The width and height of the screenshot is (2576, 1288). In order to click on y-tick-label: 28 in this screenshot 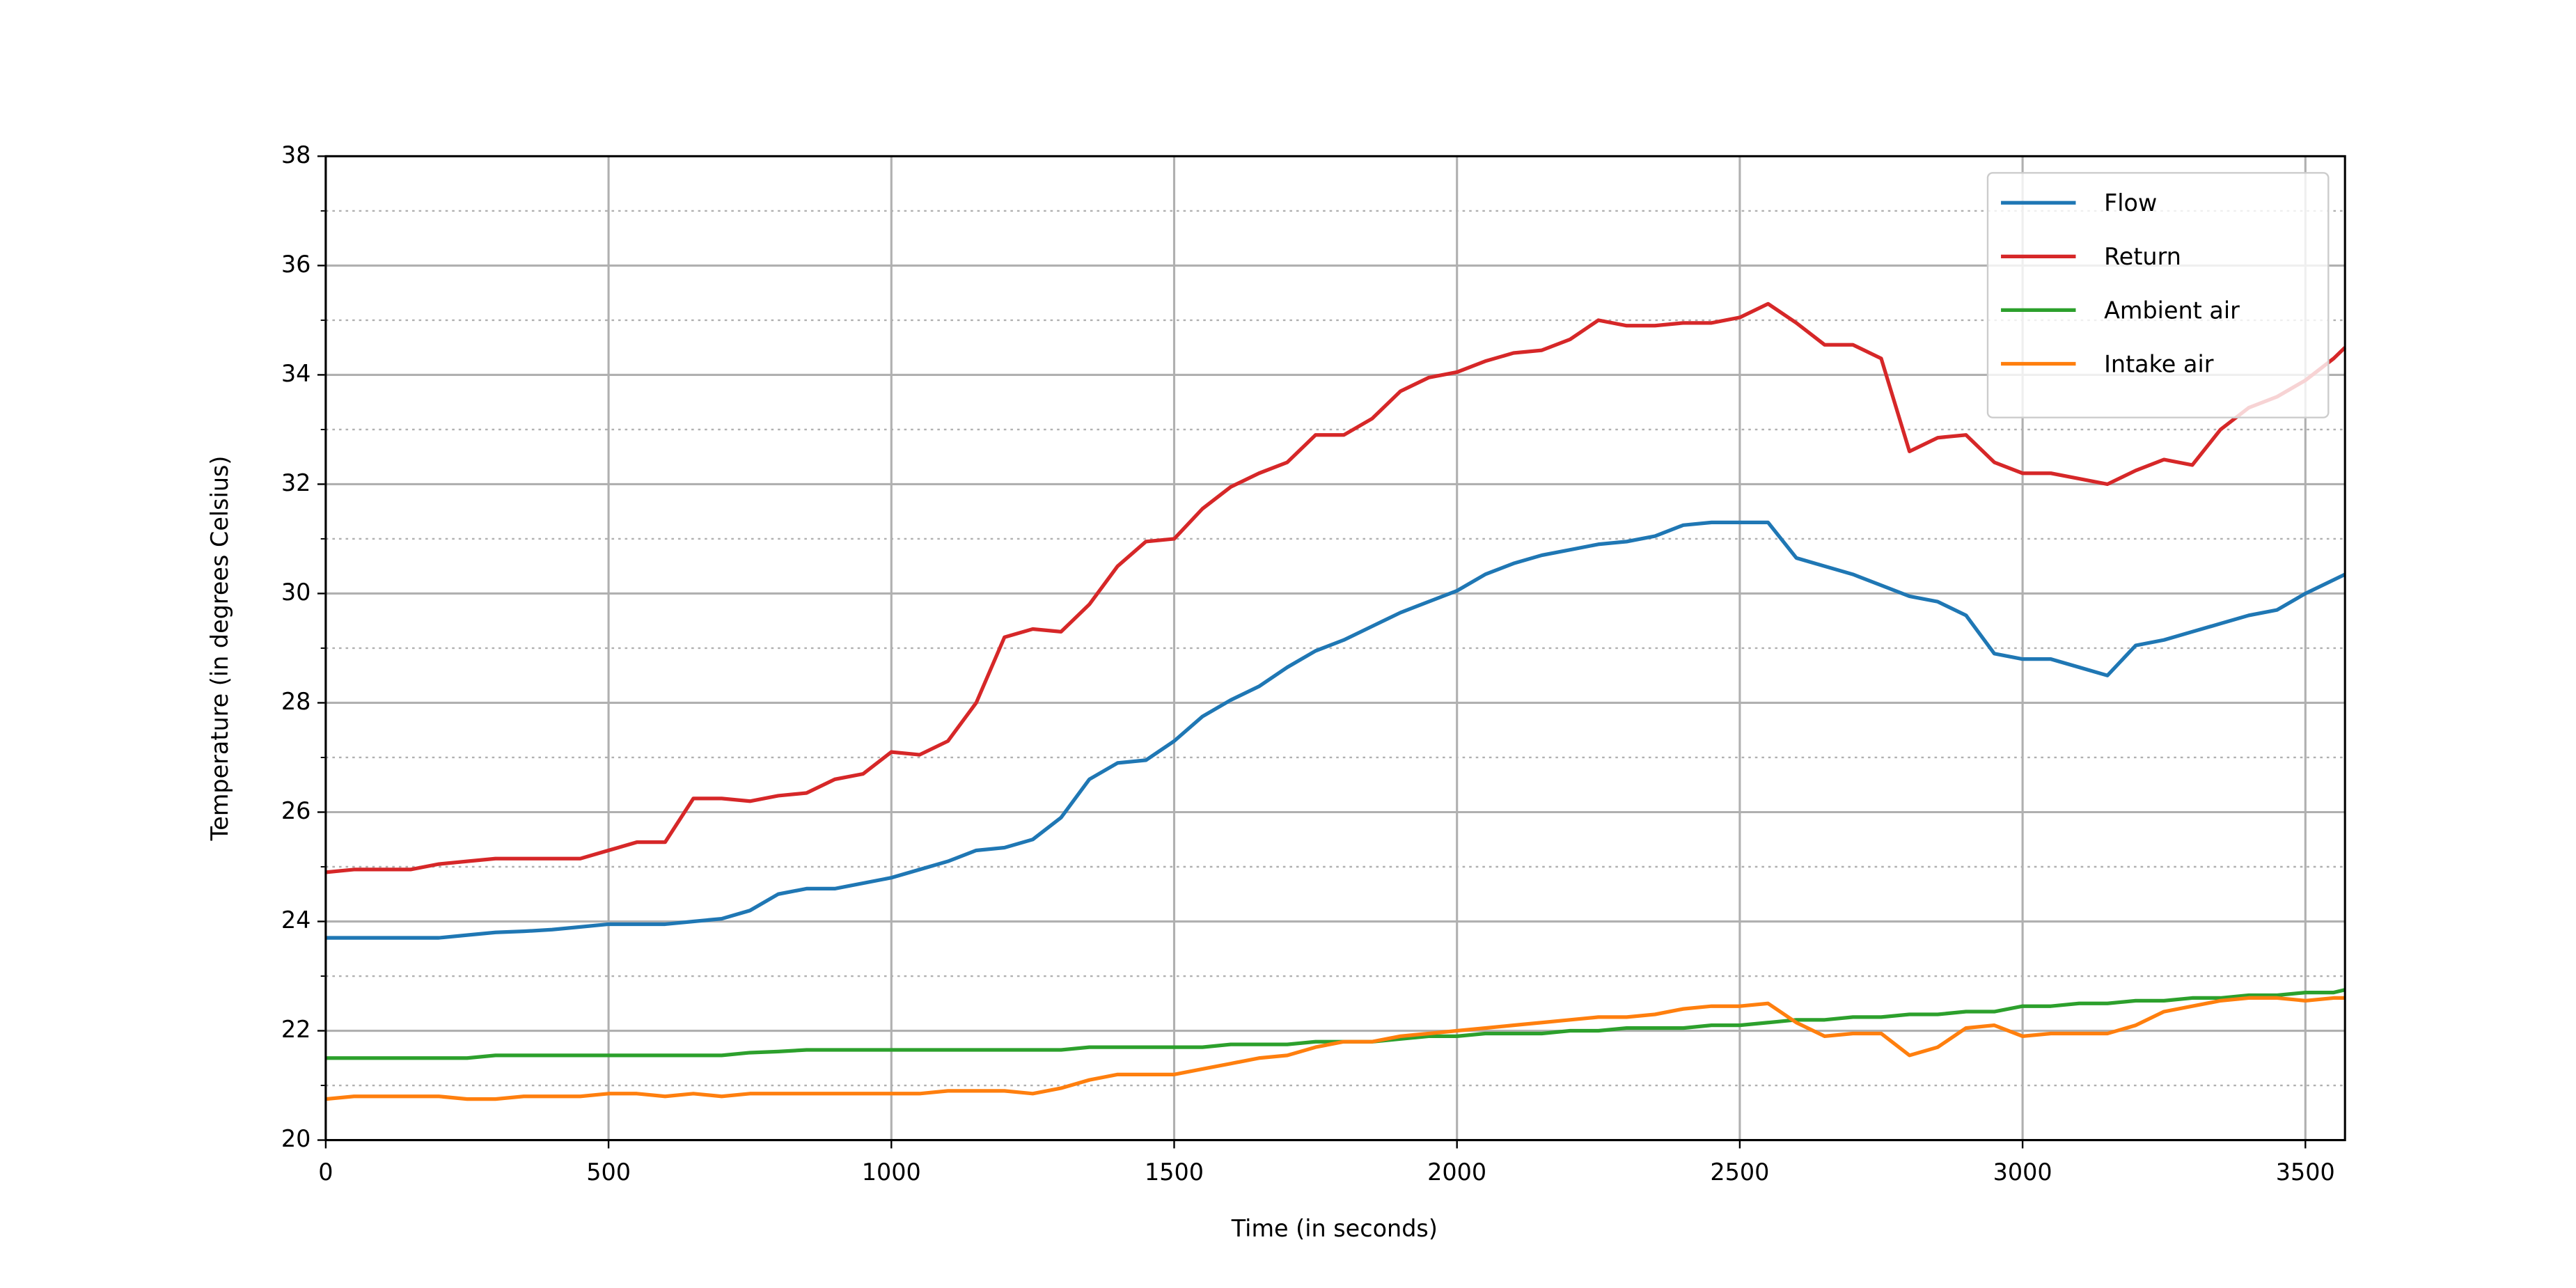, I will do `click(296, 701)`.